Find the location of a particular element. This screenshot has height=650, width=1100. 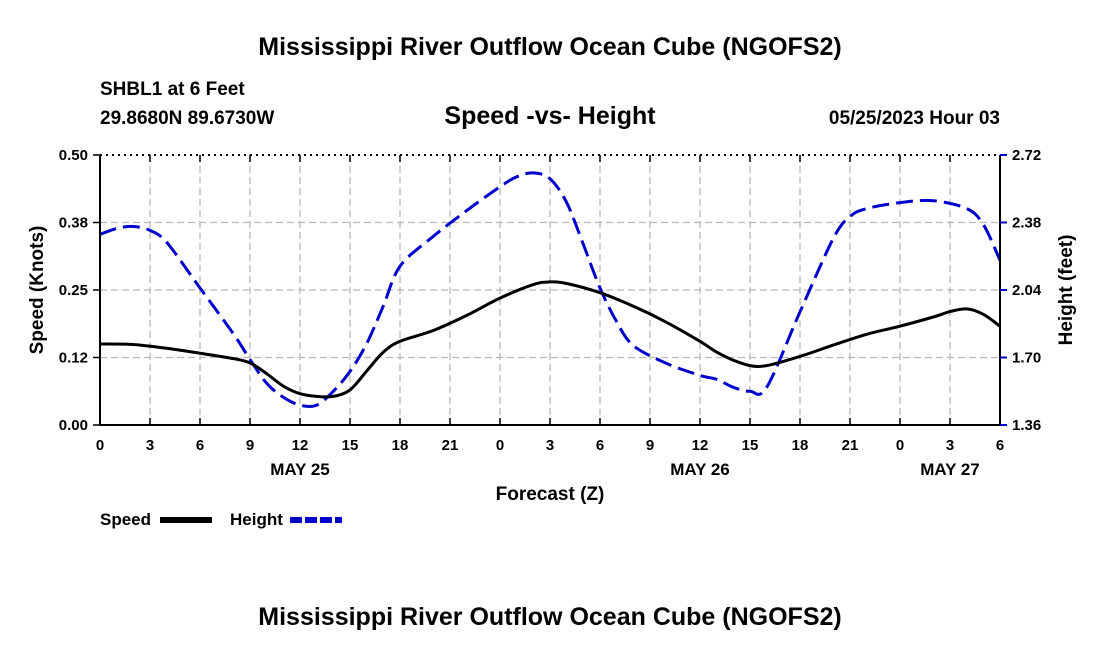

y2-tick-label: 2.04 is located at coordinates (1027, 290).